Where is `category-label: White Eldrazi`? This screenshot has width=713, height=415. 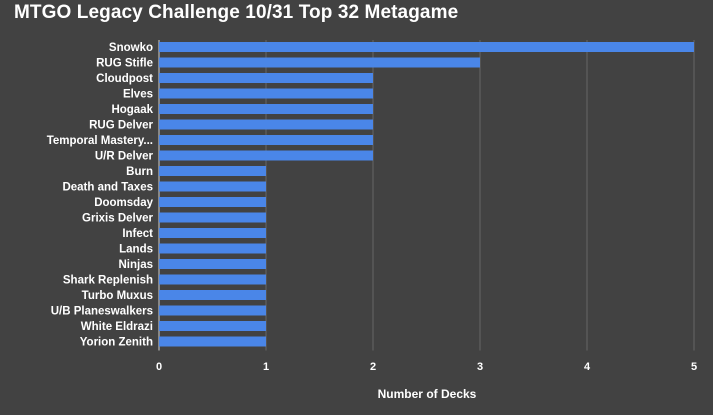
category-label: White Eldrazi is located at coordinates (117, 327).